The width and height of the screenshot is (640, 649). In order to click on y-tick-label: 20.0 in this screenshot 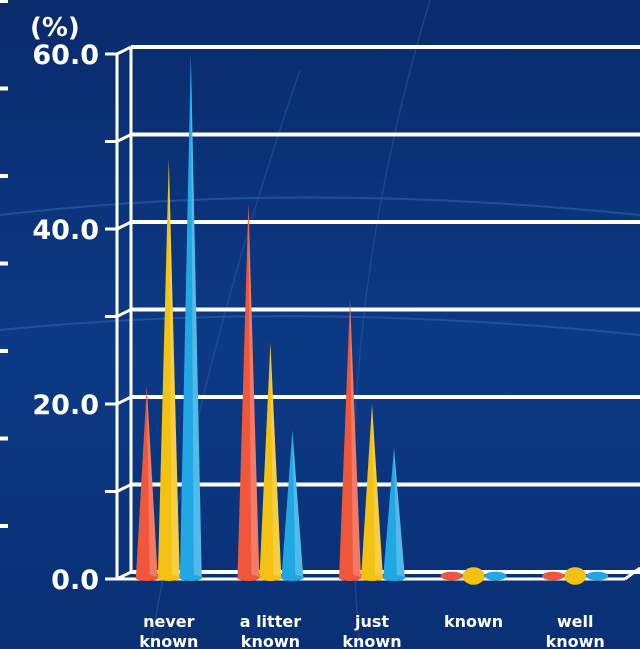, I will do `click(65, 405)`.